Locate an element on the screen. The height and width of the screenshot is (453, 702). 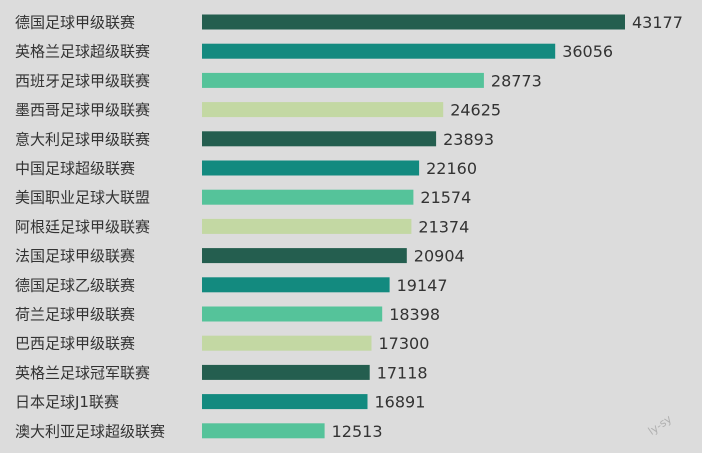
category-label: 日本足球J1联赛 is located at coordinates (67, 402).